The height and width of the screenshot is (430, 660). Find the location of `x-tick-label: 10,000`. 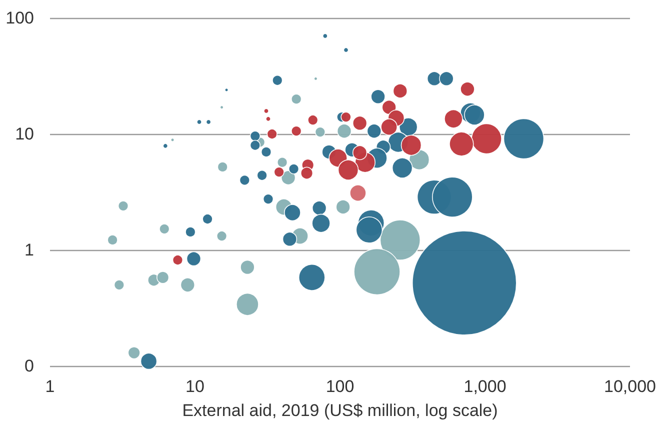

x-tick-label: 10,000 is located at coordinates (630, 386).